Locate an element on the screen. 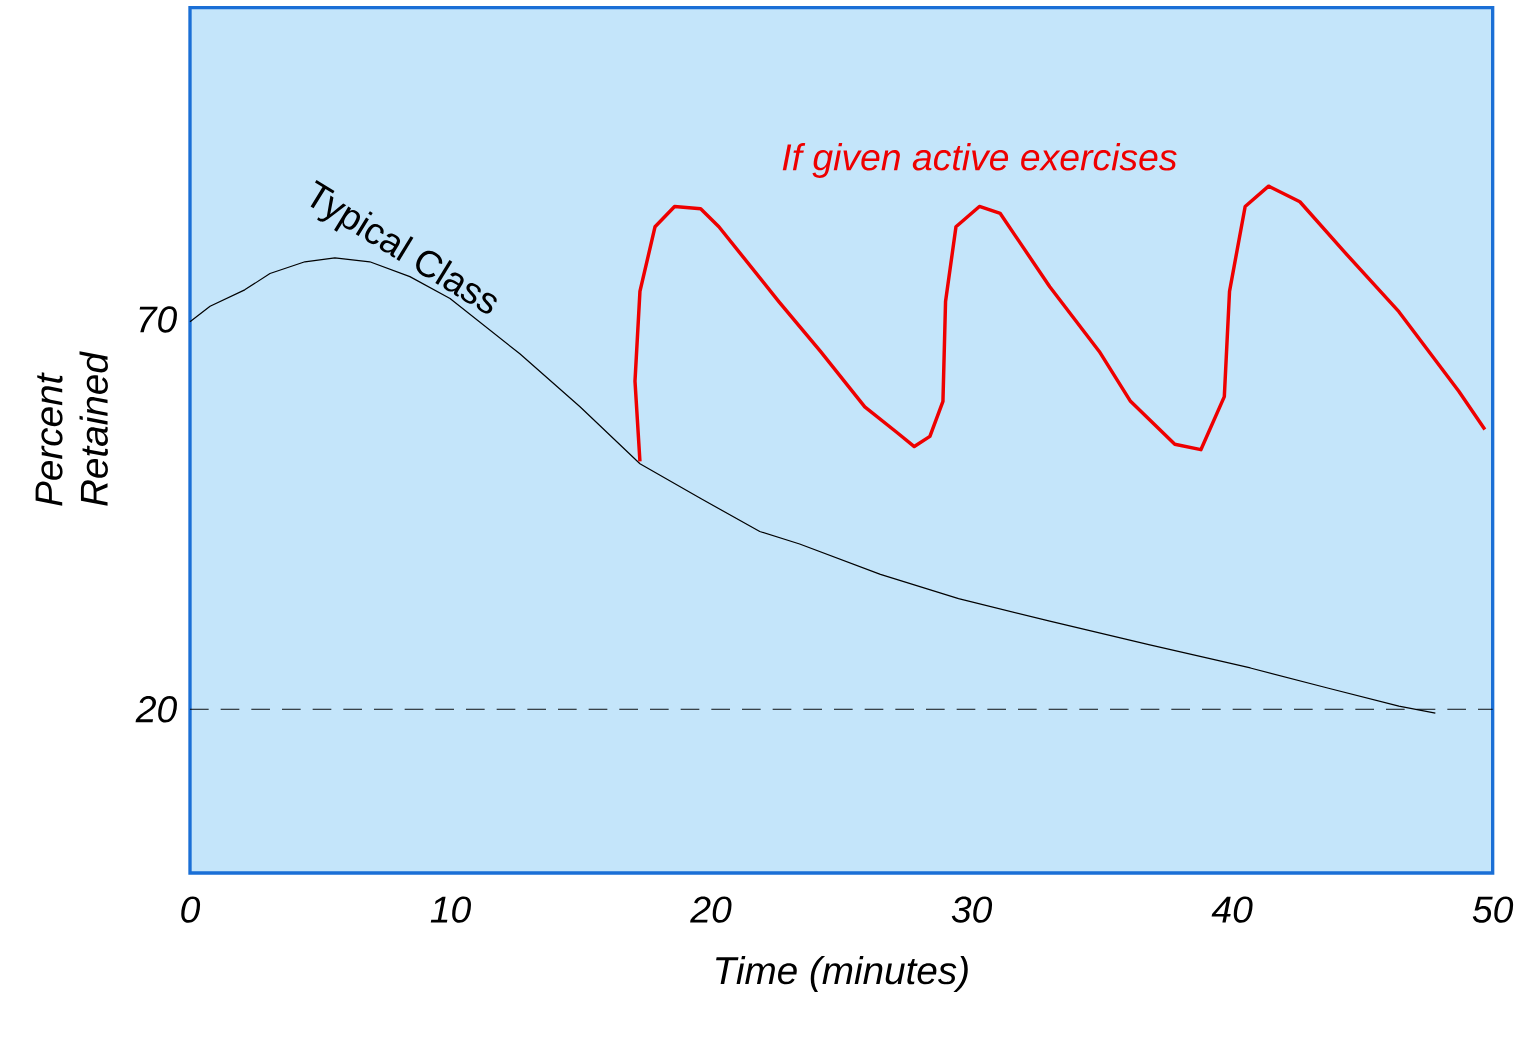 Image resolution: width=1529 pixels, height=1044 pixels. x-tick-label: 40 is located at coordinates (1232, 909).